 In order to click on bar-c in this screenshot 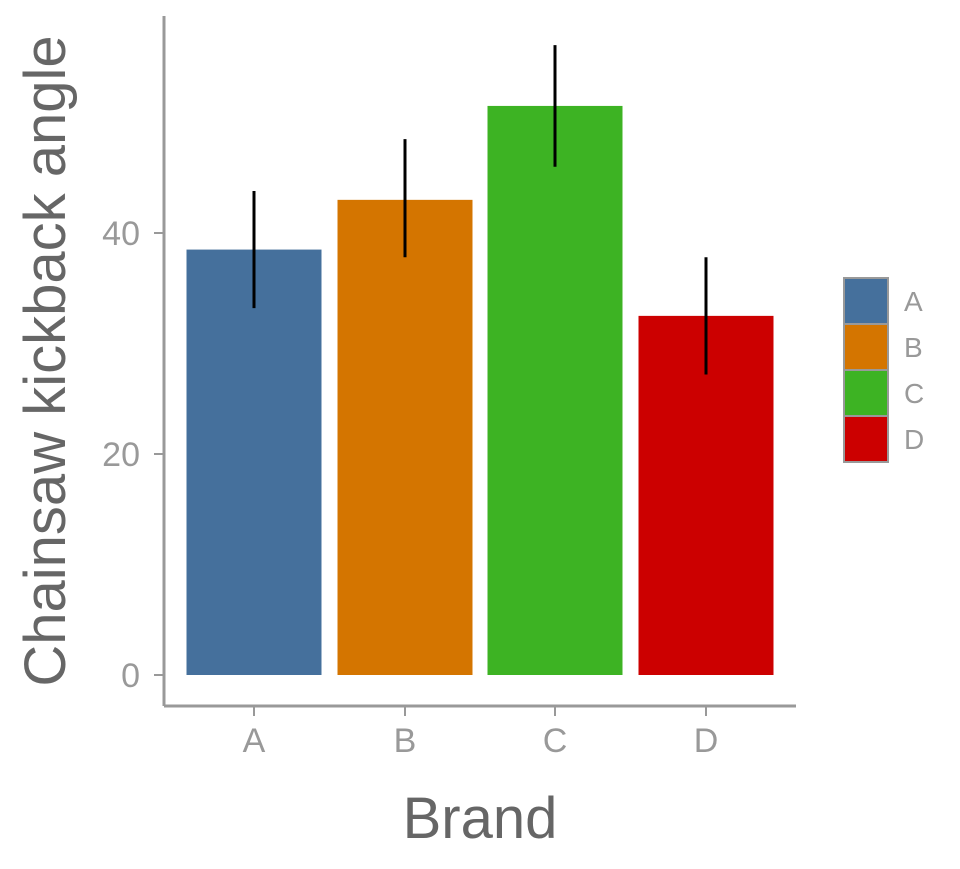, I will do `click(555, 390)`.